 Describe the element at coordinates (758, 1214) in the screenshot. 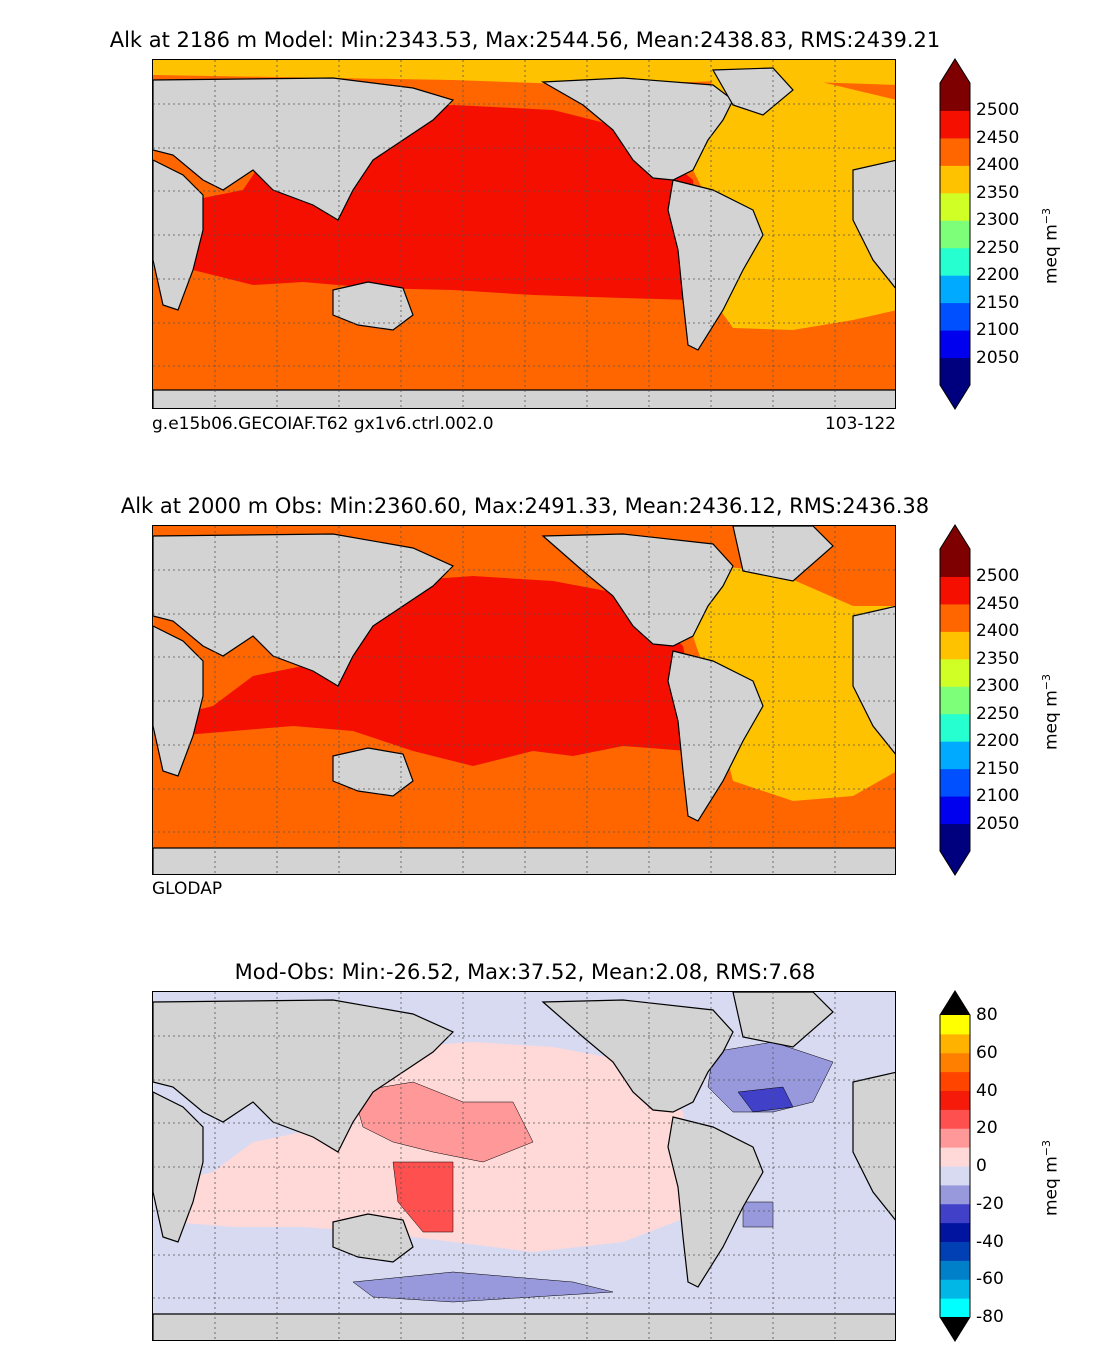

I see `anomaly-south-atlantic` at that location.